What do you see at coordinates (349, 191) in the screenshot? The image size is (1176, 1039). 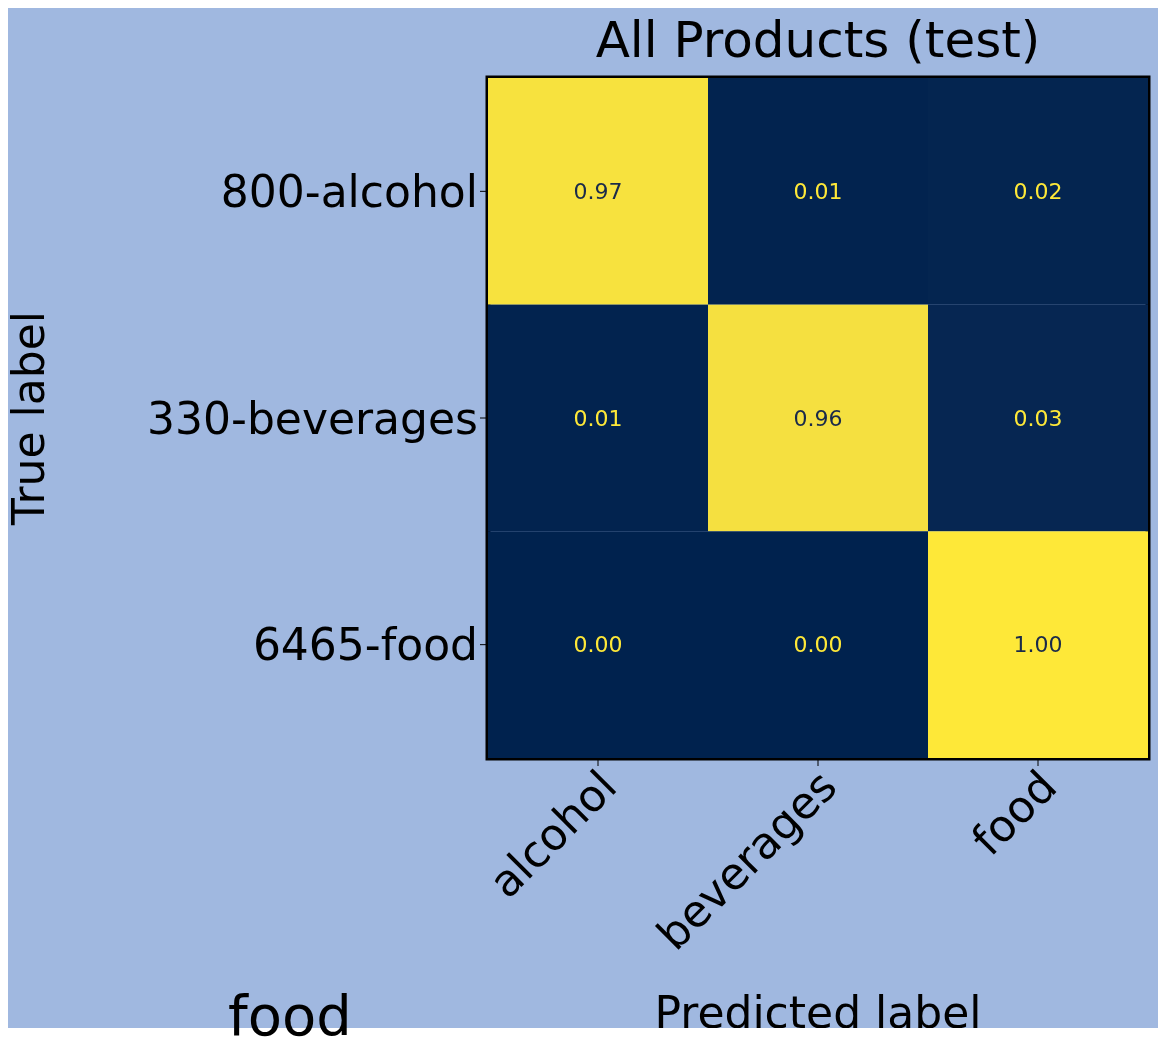 I see `y-tick-label: 800-alcohol` at bounding box center [349, 191].